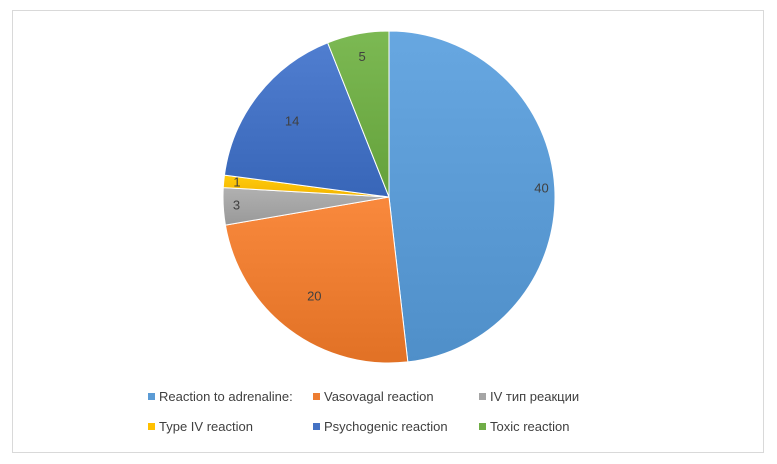 The height and width of the screenshot is (464, 777). Describe the element at coordinates (151, 396) in the screenshot. I see `legend-swatch-reaction-to-adrenaline` at that location.